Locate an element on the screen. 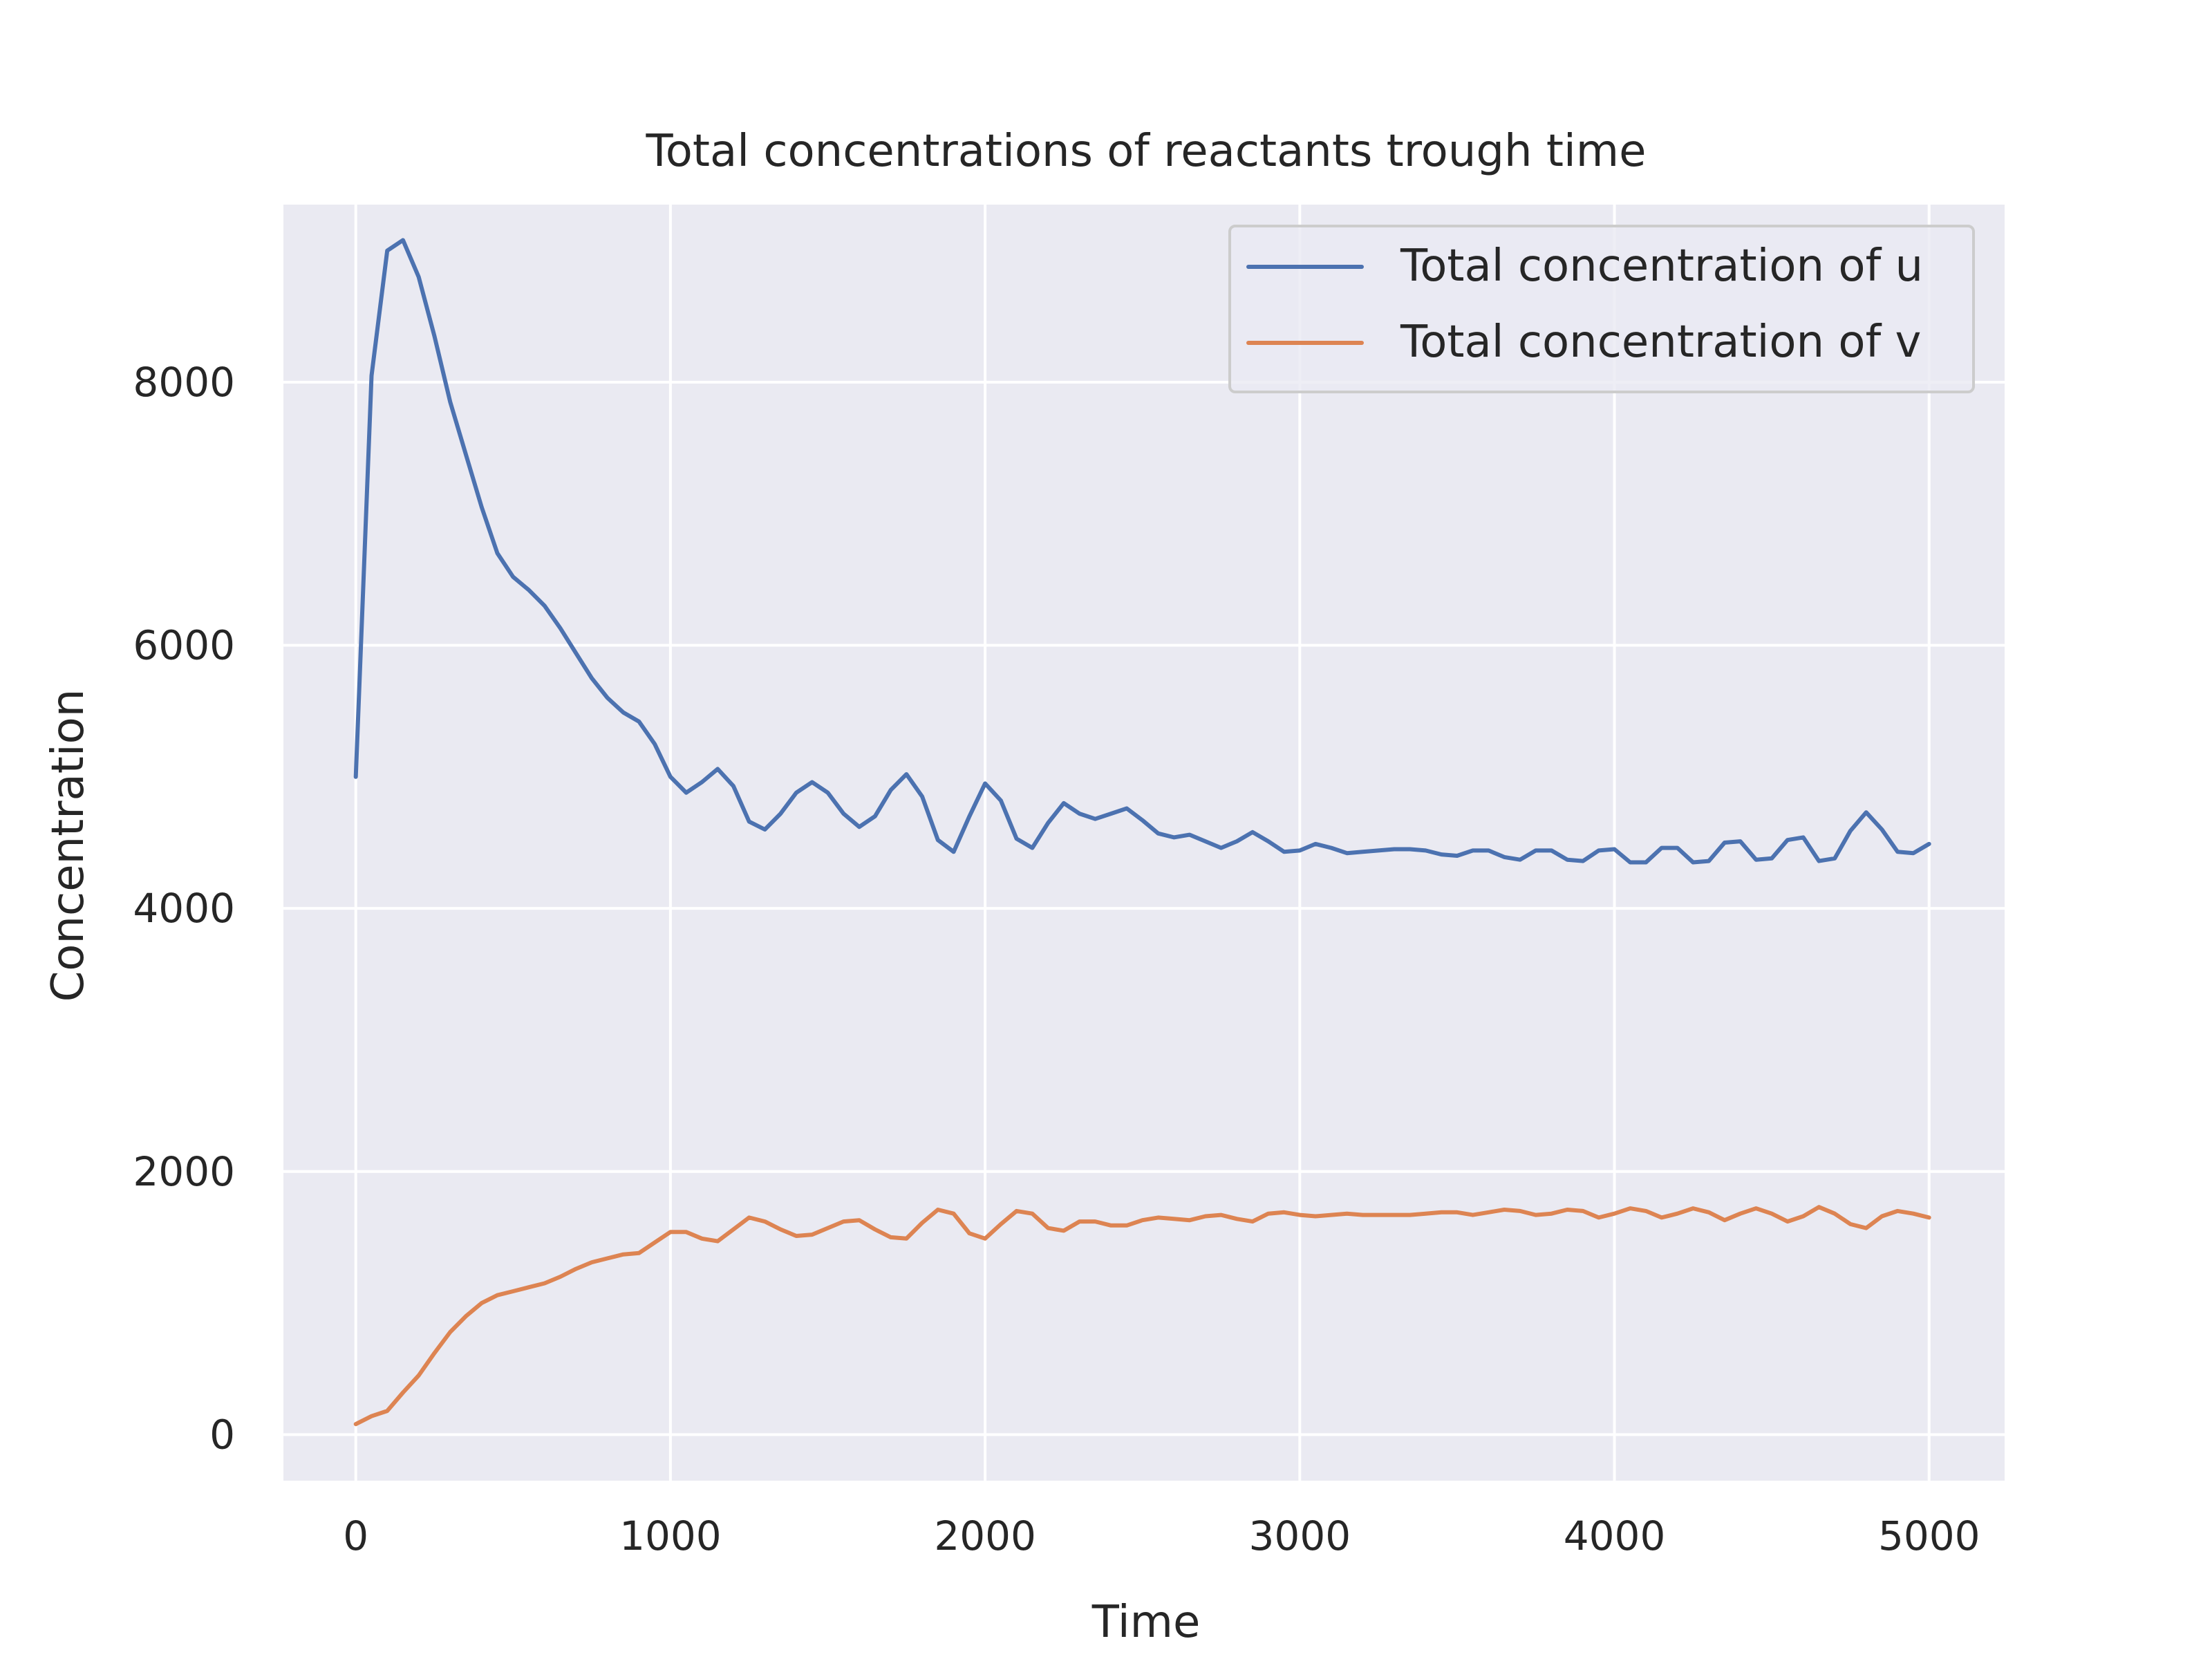  y-tick-label: 6000 is located at coordinates (184, 645).